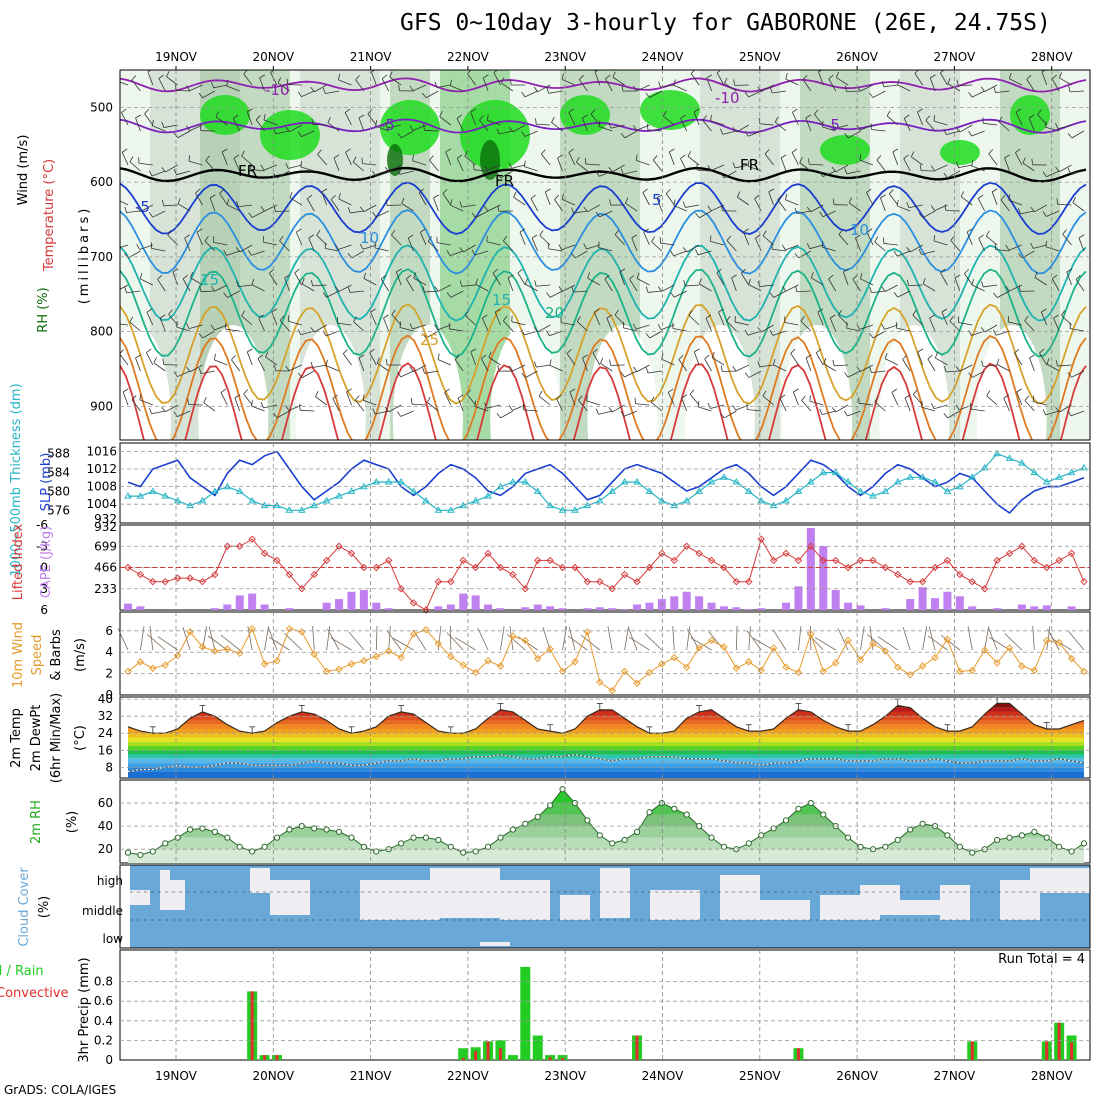  What do you see at coordinates (109, 695) in the screenshot?
I see `wind10-tick: 0` at bounding box center [109, 695].